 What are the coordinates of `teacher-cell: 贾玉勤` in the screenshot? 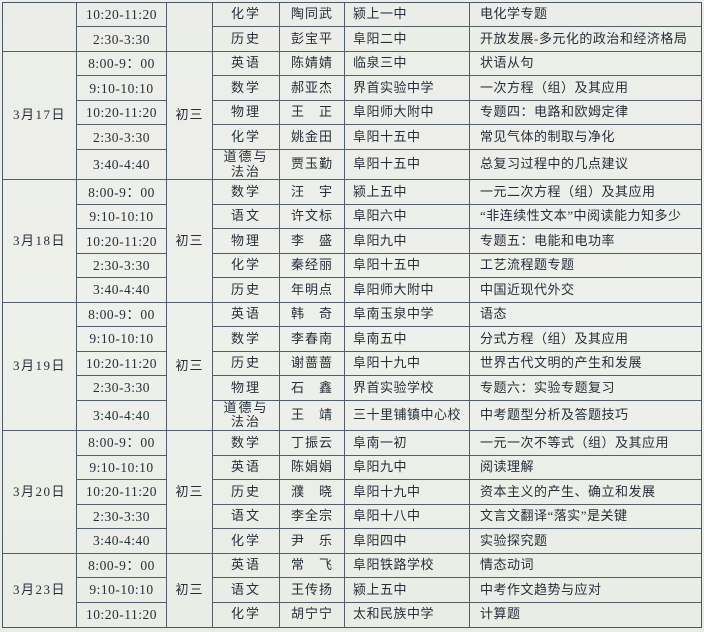 It's located at (312, 165).